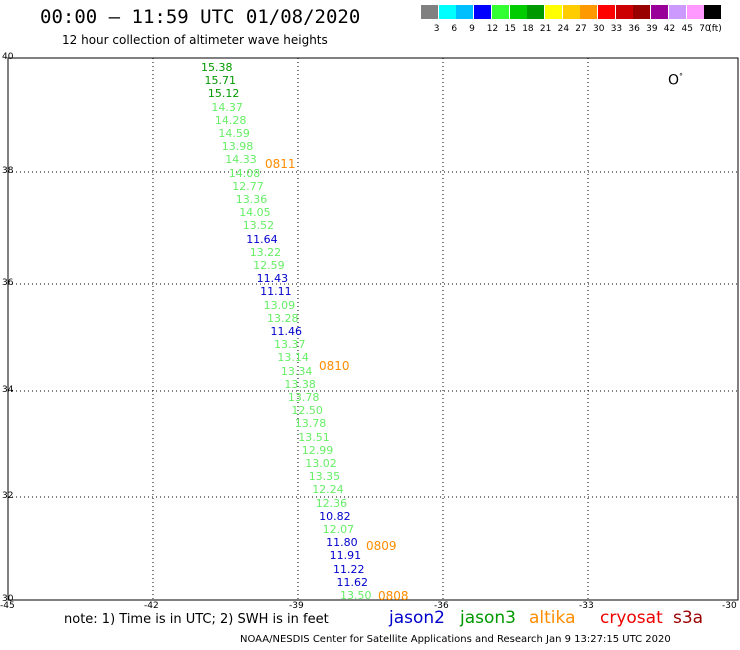 The image size is (740, 650). I want to click on wave-height-value: 11.43, so click(272, 279).